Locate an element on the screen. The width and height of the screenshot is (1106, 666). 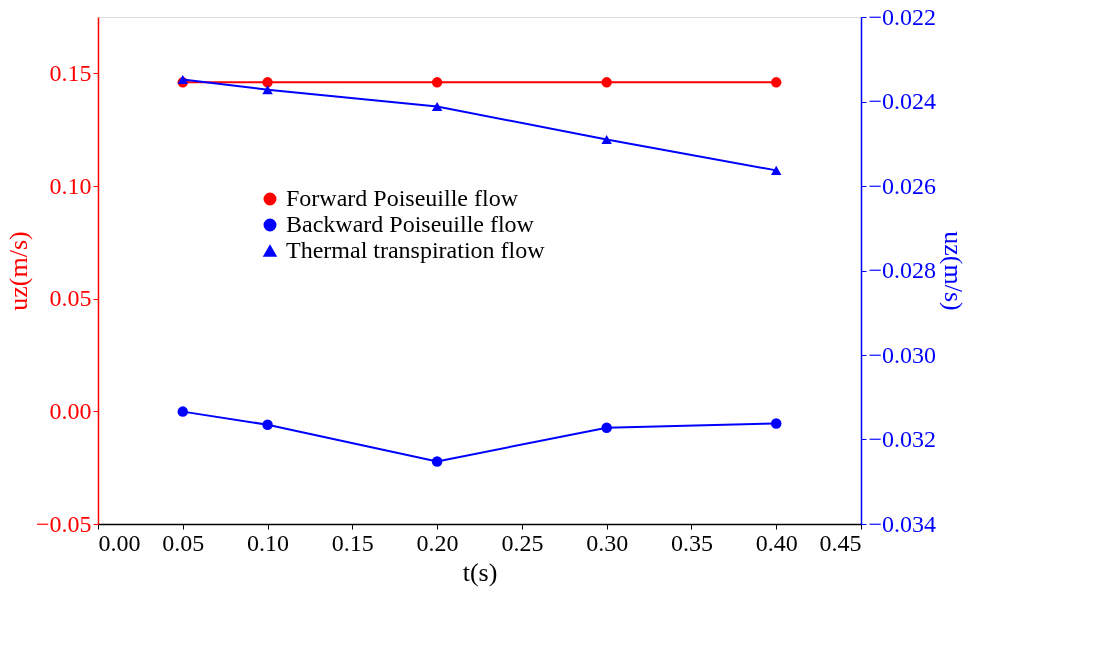
x-tick-label: 0.20 is located at coordinates (437, 542).